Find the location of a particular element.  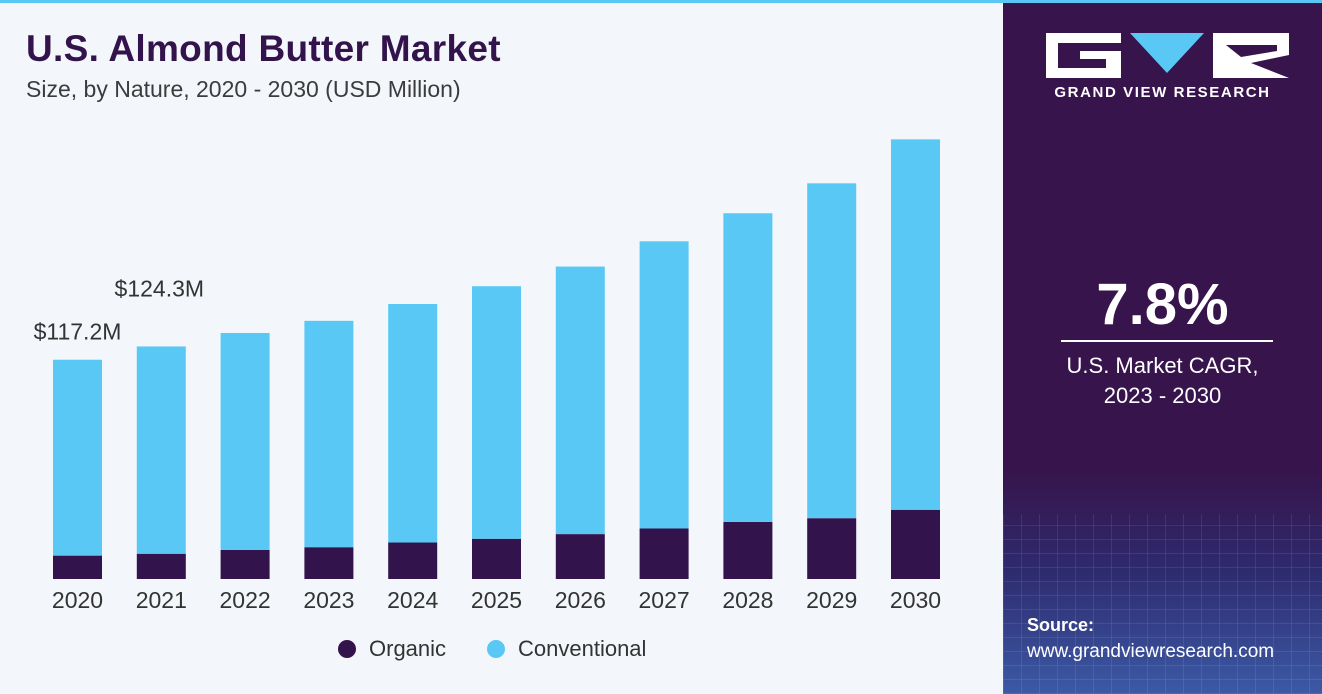

bar-conventional-2028 is located at coordinates (748, 367).